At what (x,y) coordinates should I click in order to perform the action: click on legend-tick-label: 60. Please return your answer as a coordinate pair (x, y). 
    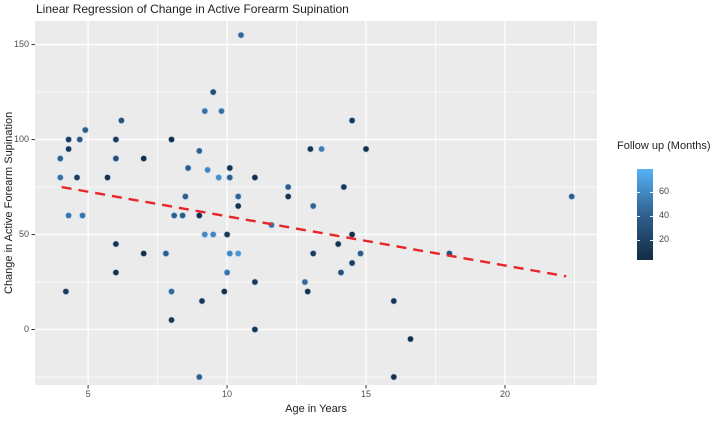
    Looking at the image, I should click on (664, 191).